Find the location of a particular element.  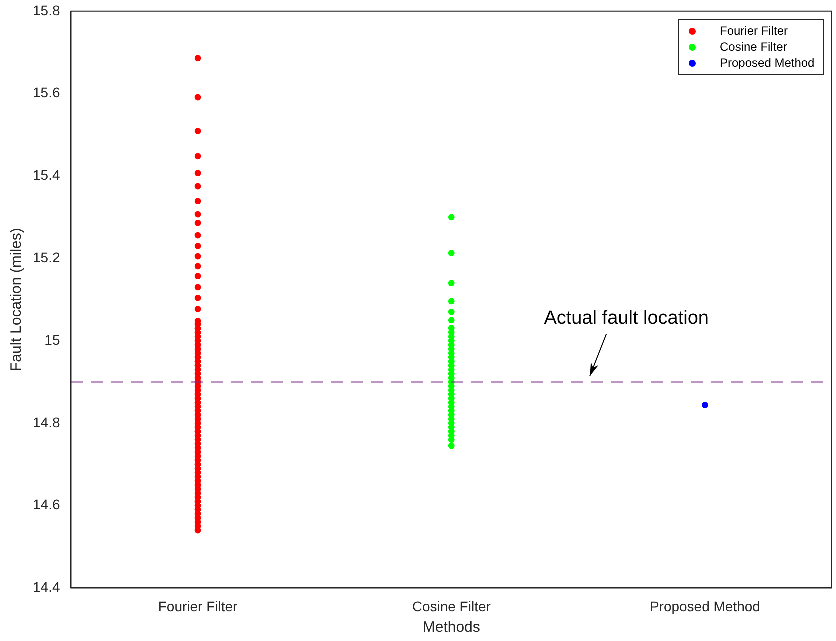

y-tick-label: 15.4 is located at coordinates (46, 175).